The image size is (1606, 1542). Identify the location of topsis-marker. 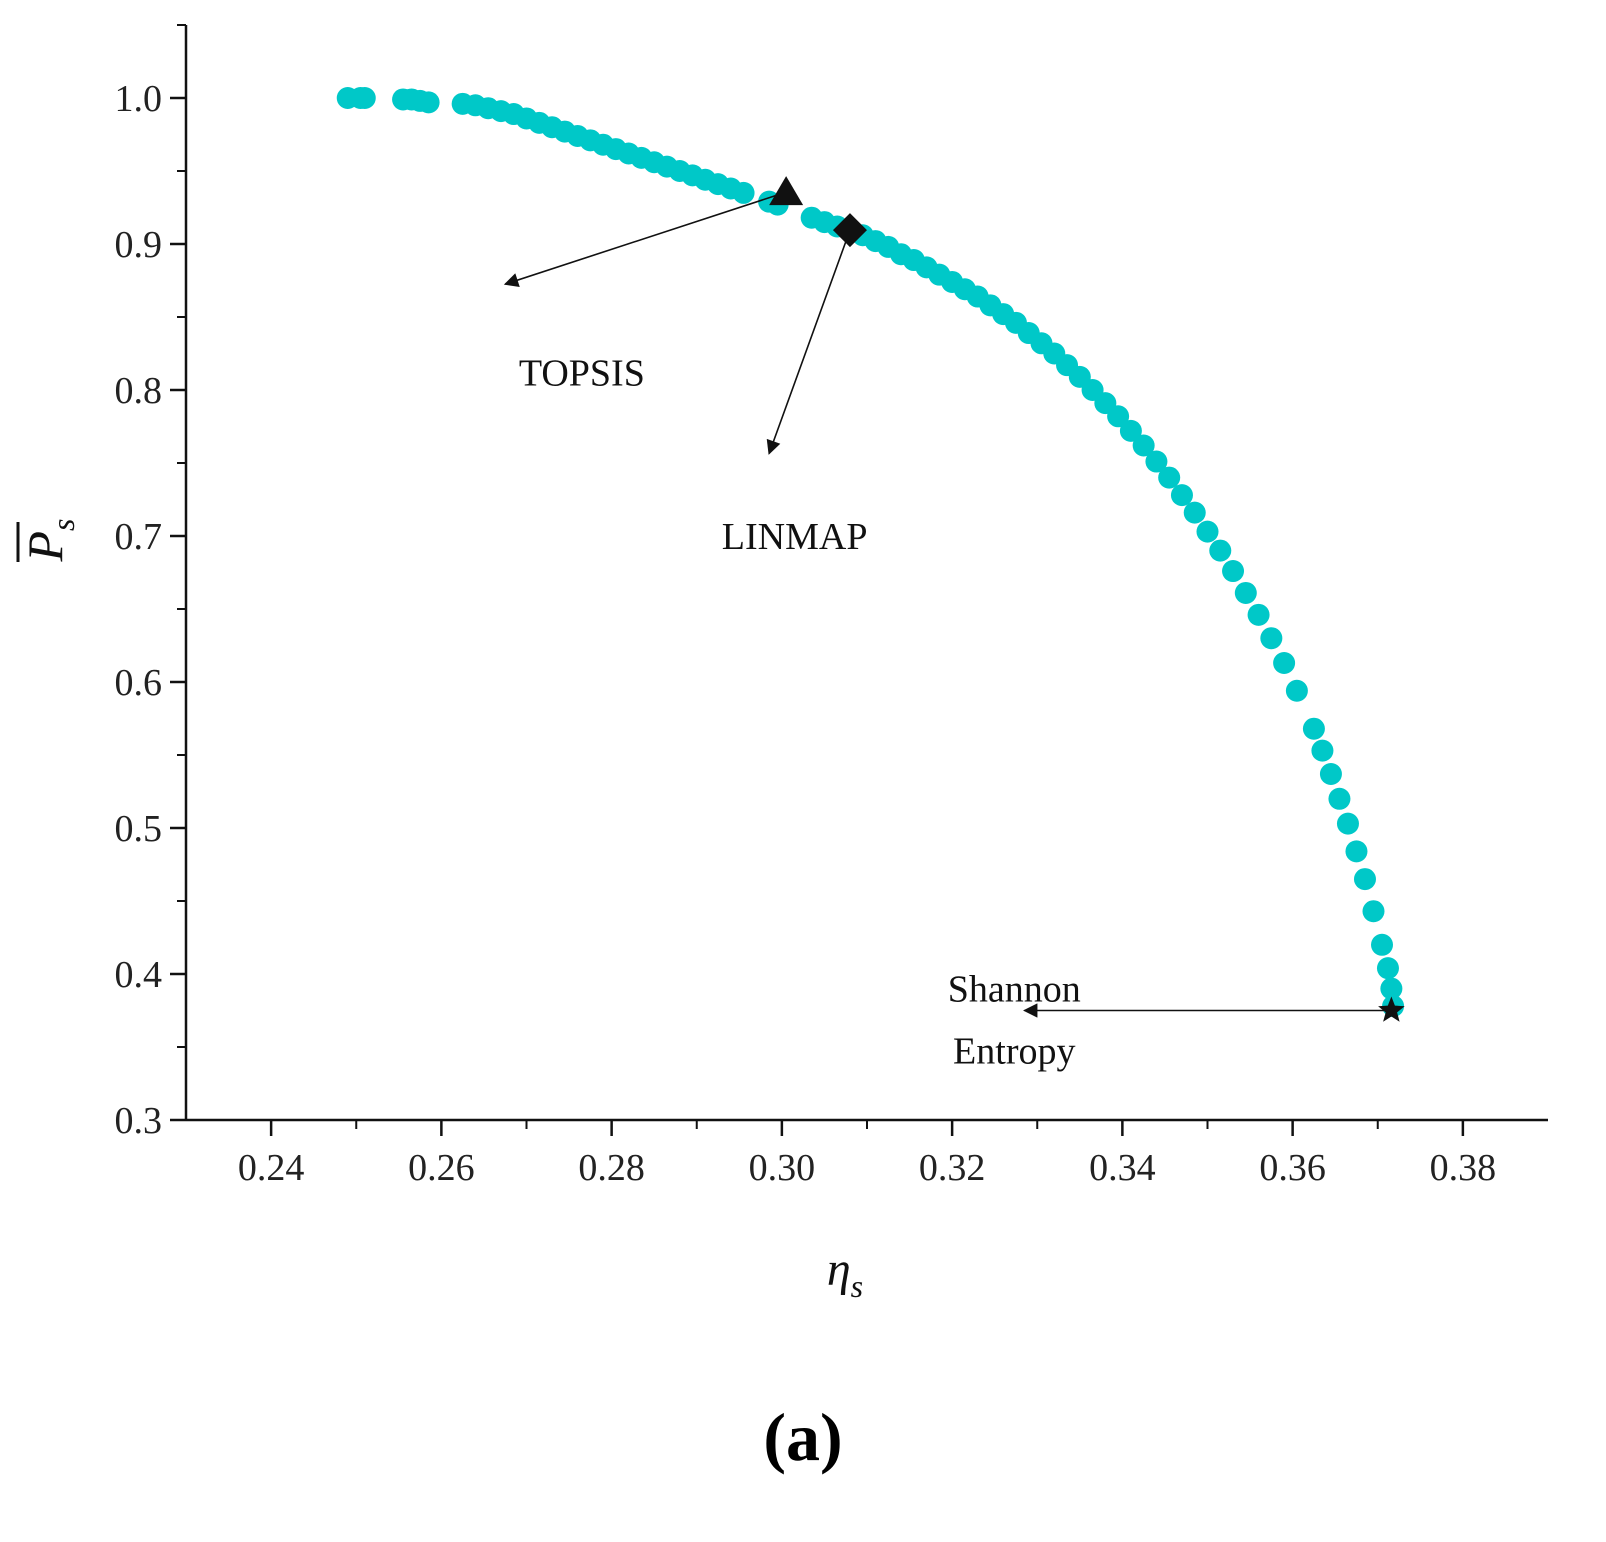
(786, 191).